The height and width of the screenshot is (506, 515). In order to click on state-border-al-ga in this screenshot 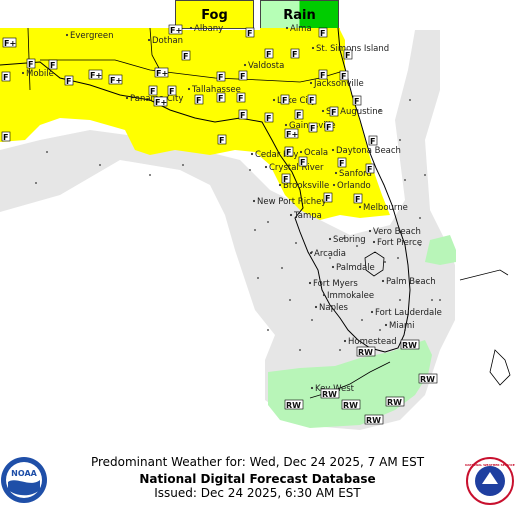, I will do `click(155, 49)`.